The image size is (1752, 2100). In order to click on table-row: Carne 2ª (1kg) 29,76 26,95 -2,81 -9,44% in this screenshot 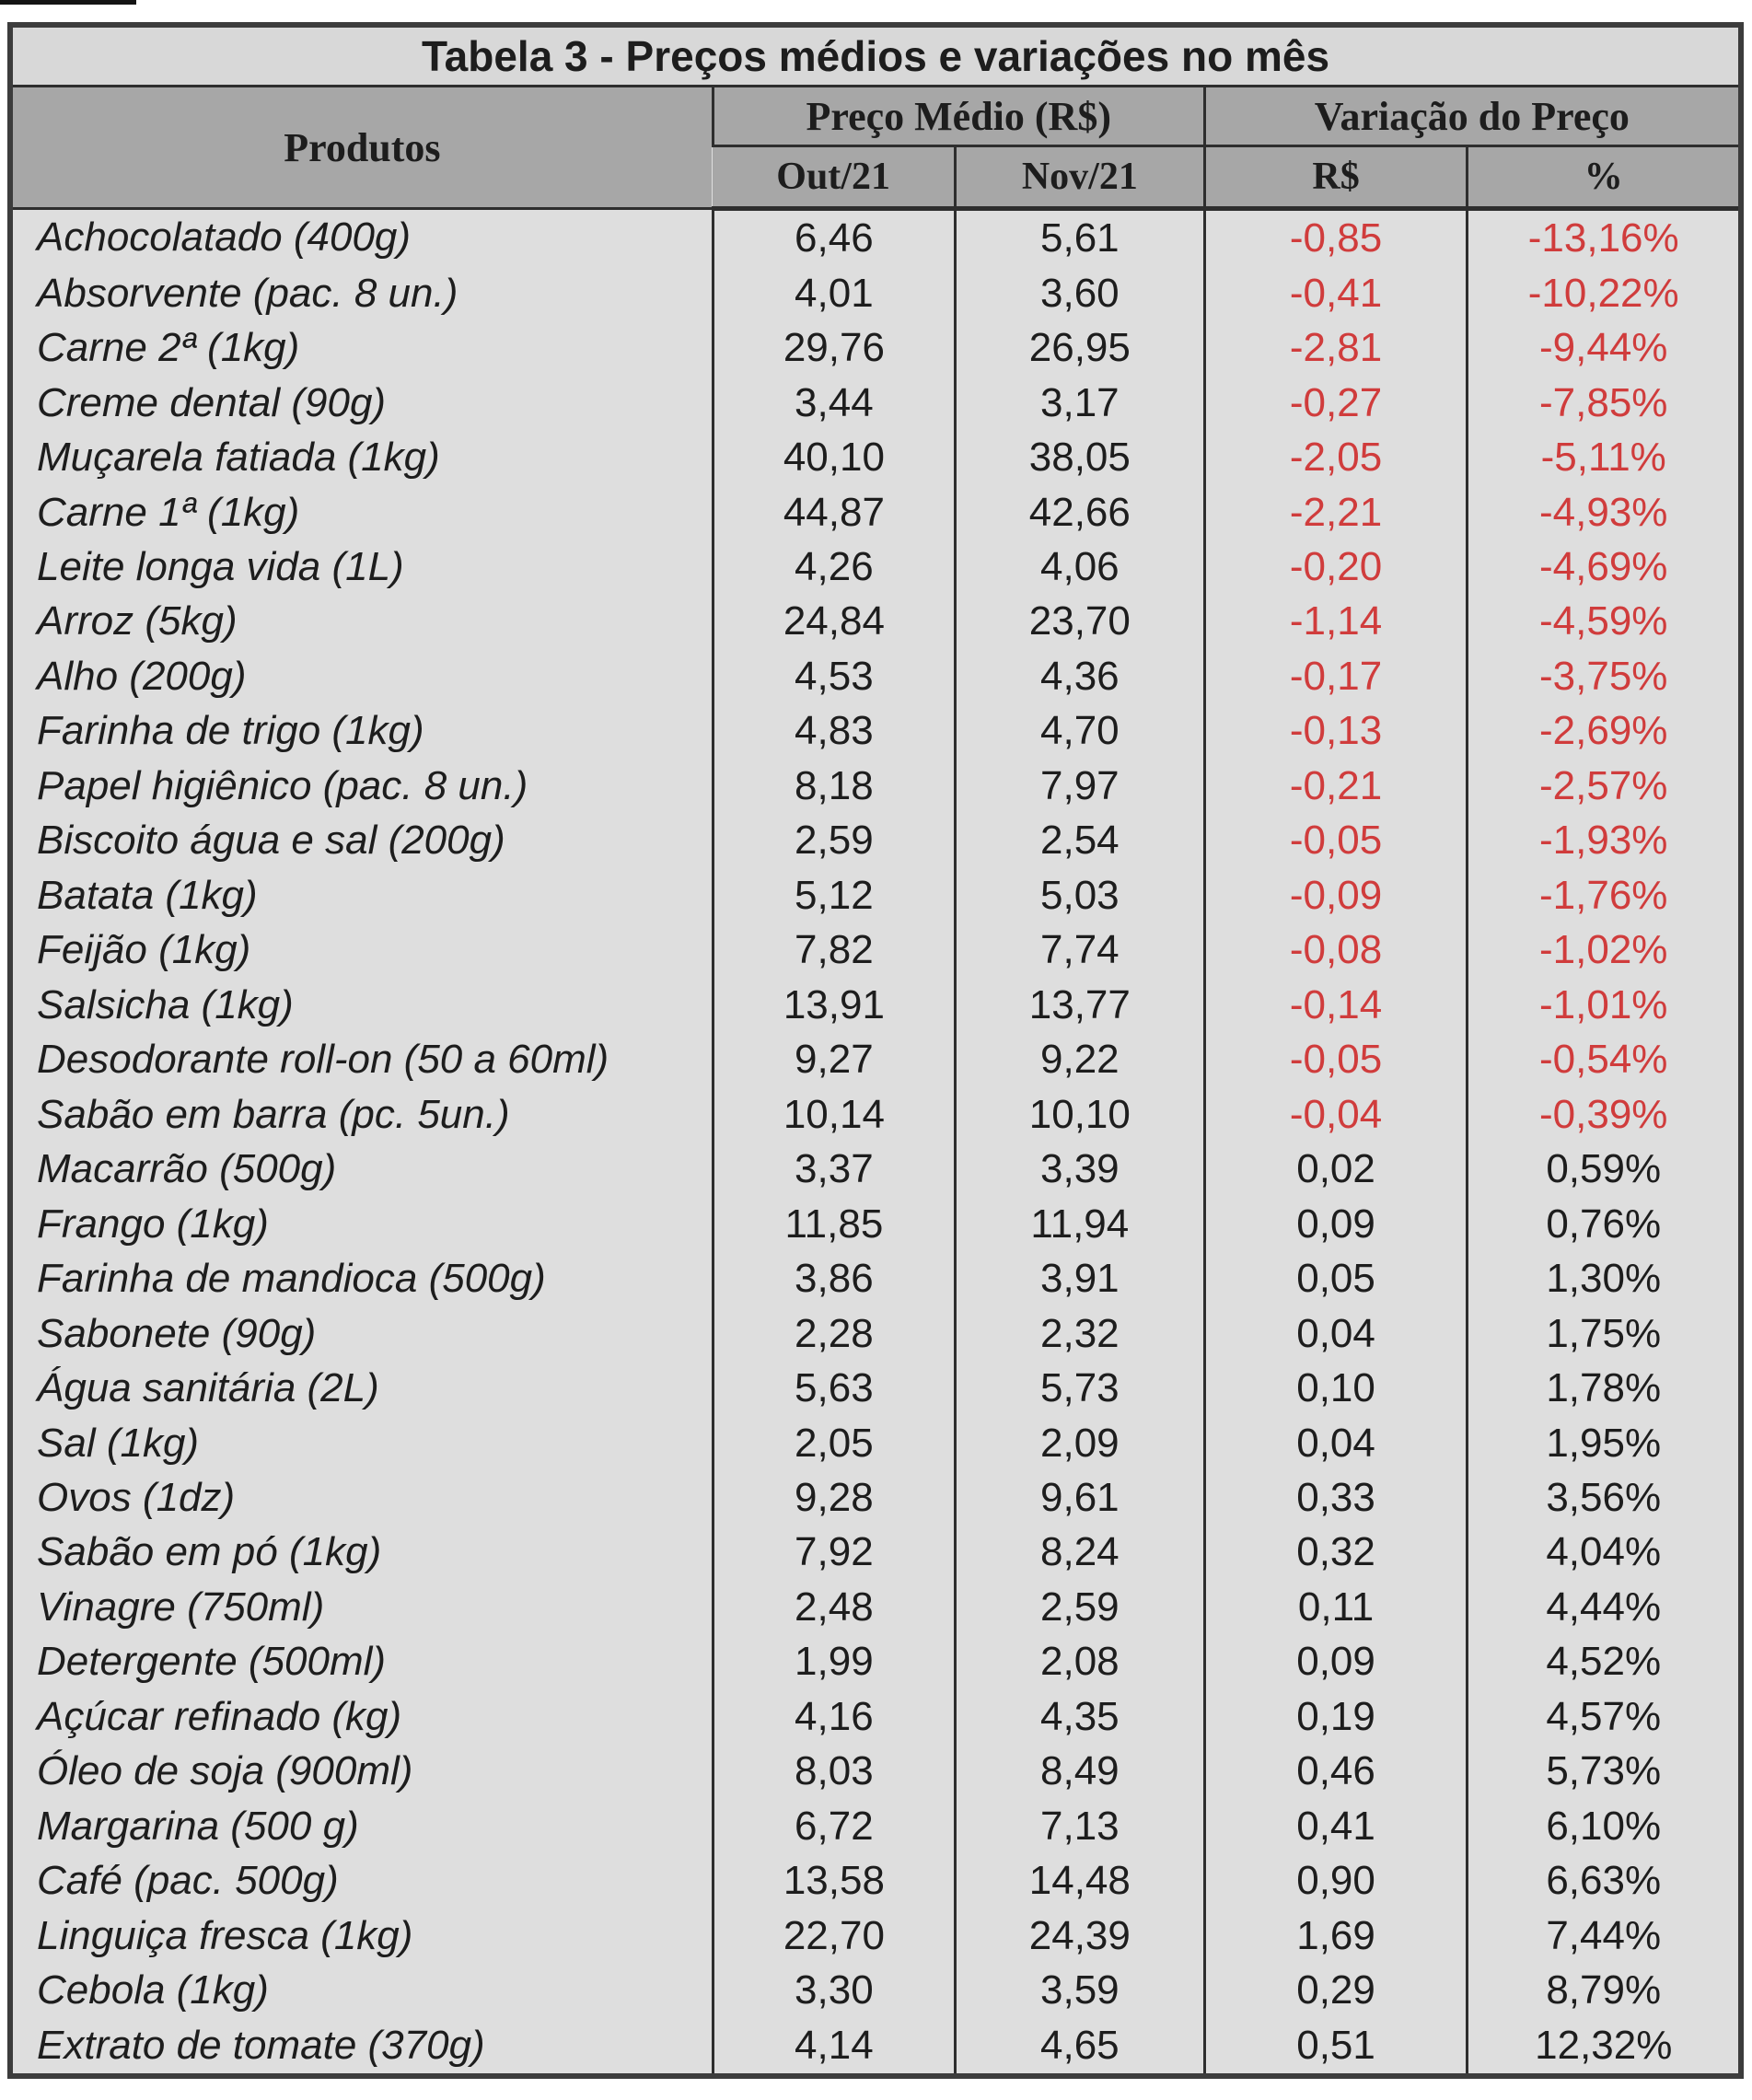, I will do `click(875, 348)`.